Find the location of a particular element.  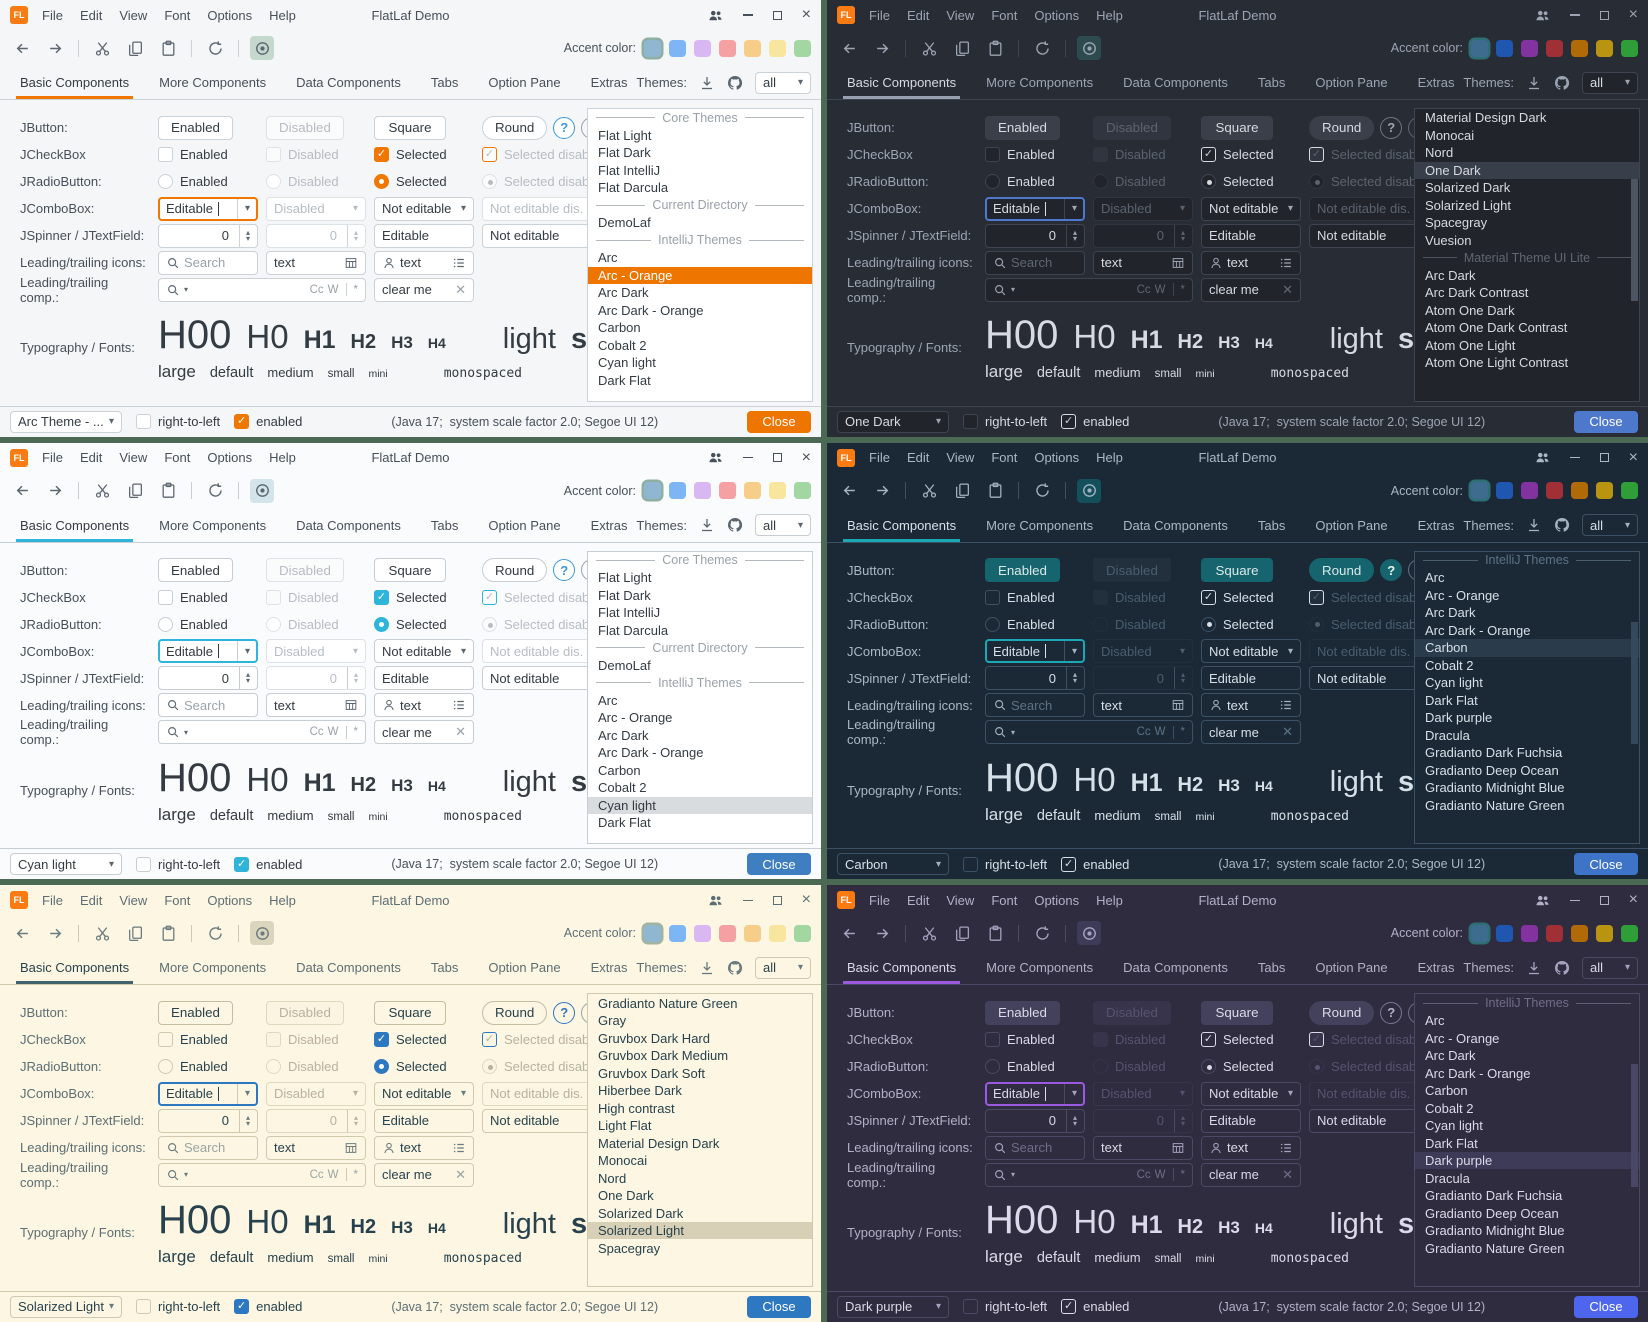

theme-list-item: Gruvbox Dark Hard is located at coordinates (654, 1038).